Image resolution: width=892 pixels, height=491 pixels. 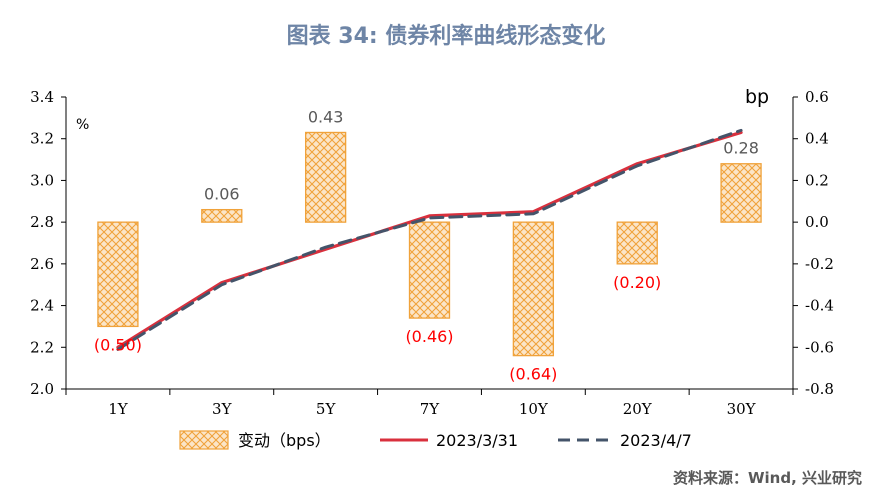 What do you see at coordinates (42, 180) in the screenshot?
I see `left-tick-label: 3.0` at bounding box center [42, 180].